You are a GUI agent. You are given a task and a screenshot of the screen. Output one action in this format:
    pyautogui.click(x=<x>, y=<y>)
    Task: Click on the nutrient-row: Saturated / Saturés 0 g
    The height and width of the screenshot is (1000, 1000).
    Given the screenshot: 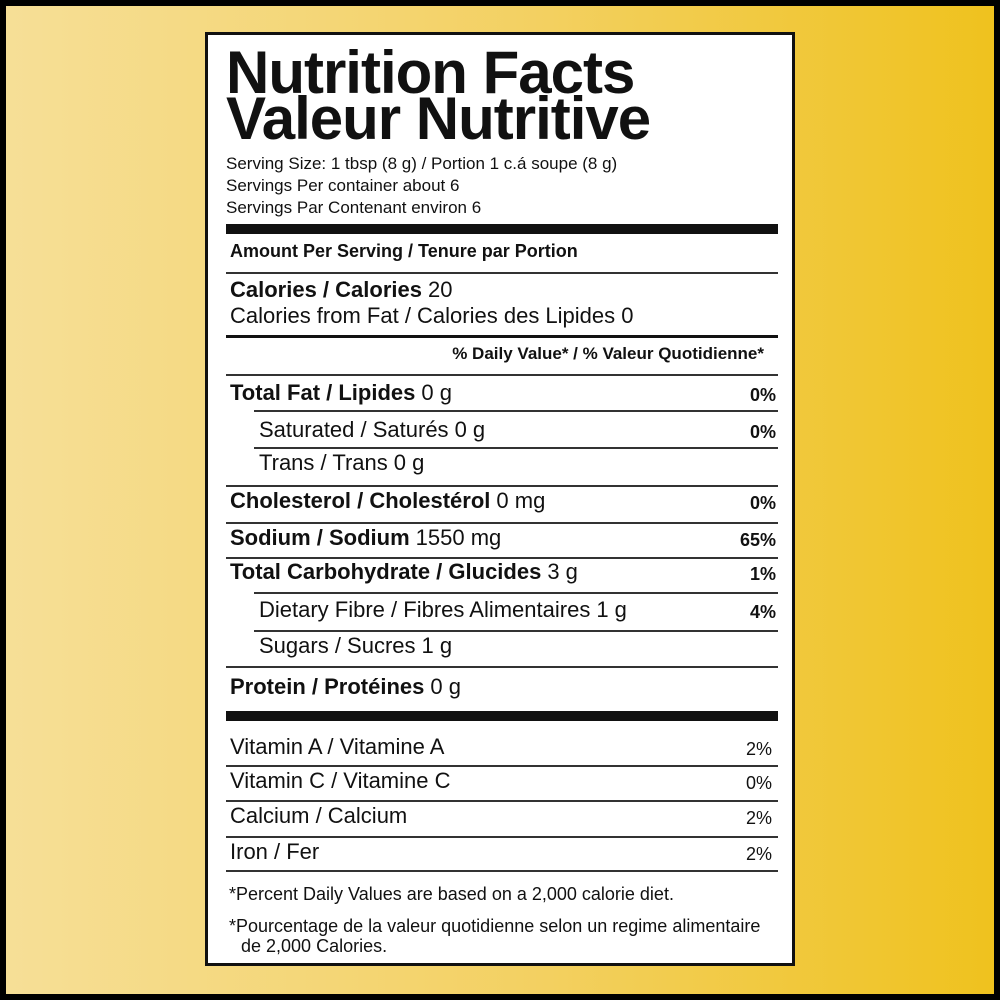 What is the action you would take?
    pyautogui.click(x=372, y=430)
    